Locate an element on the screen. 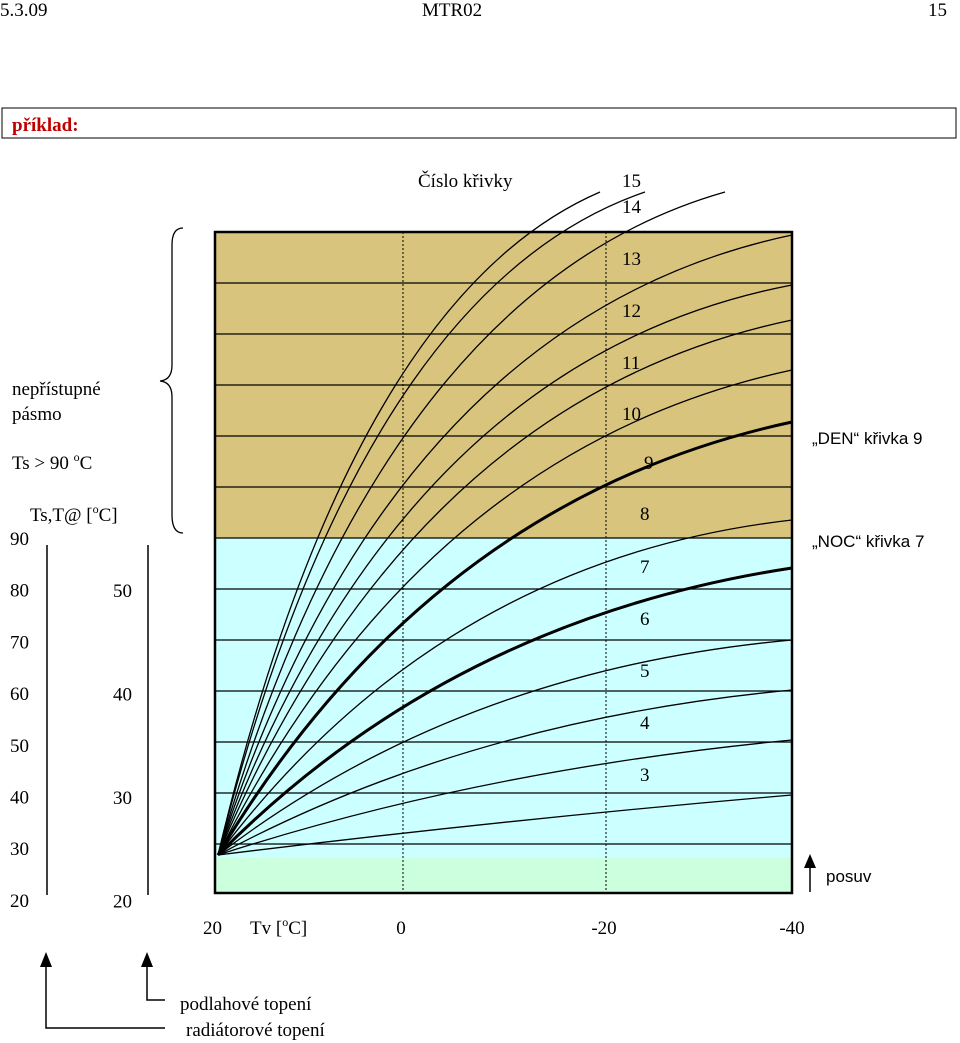 The image size is (960, 1043). y-label: 60 is located at coordinates (19, 694).